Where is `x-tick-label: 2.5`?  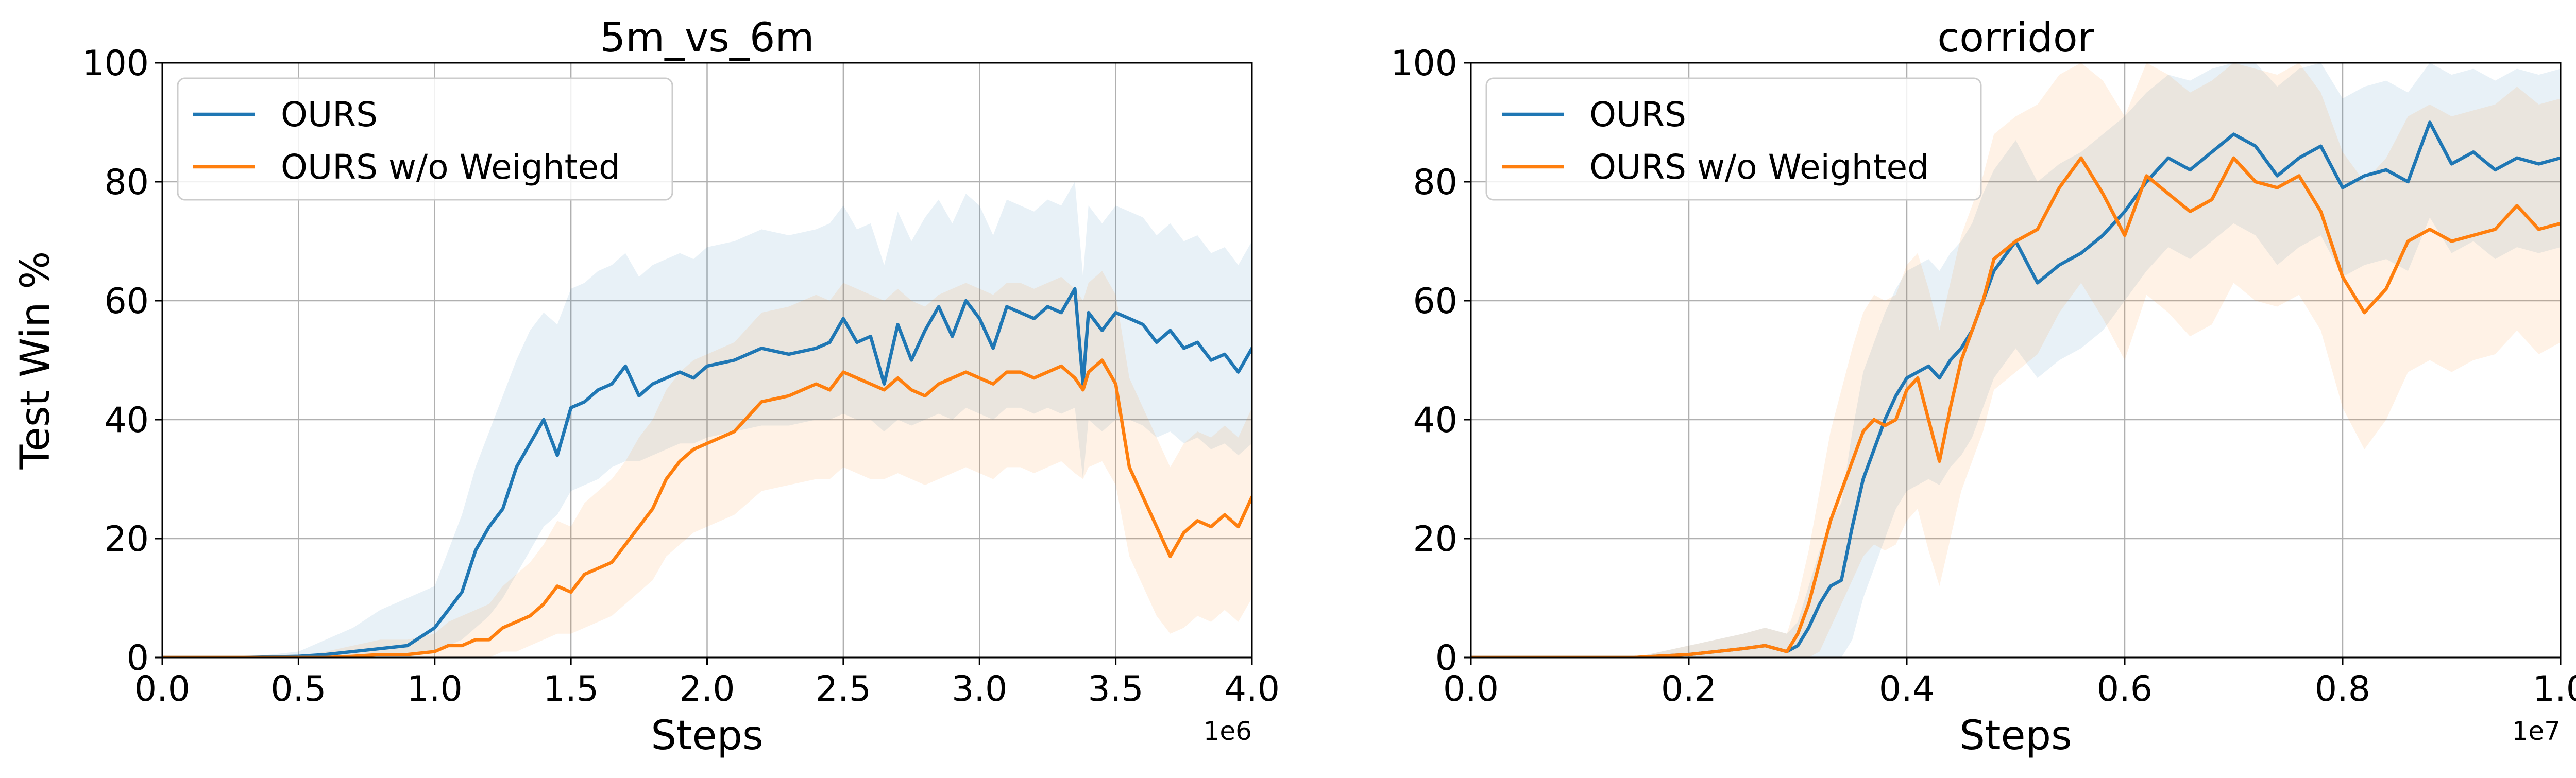 x-tick-label: 2.5 is located at coordinates (843, 689).